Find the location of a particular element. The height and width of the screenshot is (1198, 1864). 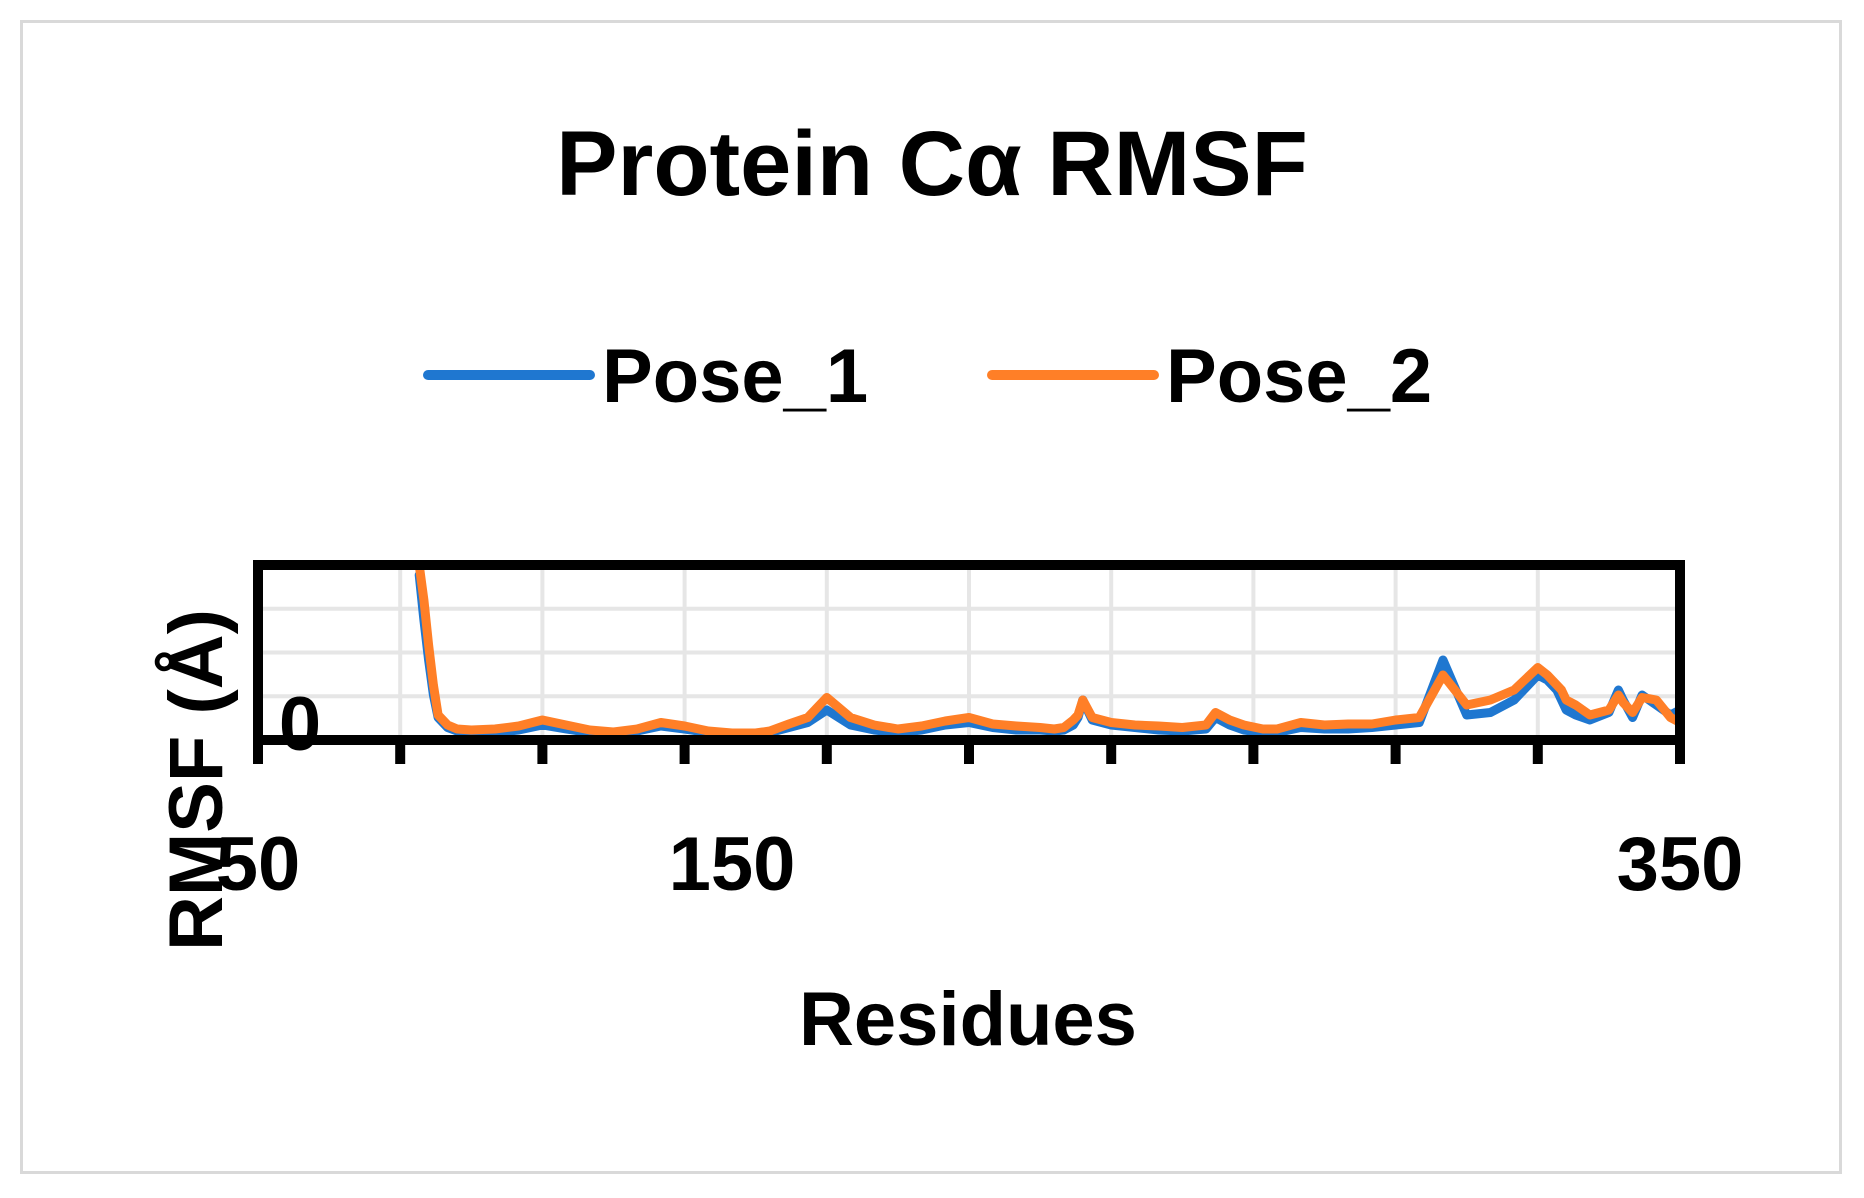

series-lines is located at coordinates (1049, 649).